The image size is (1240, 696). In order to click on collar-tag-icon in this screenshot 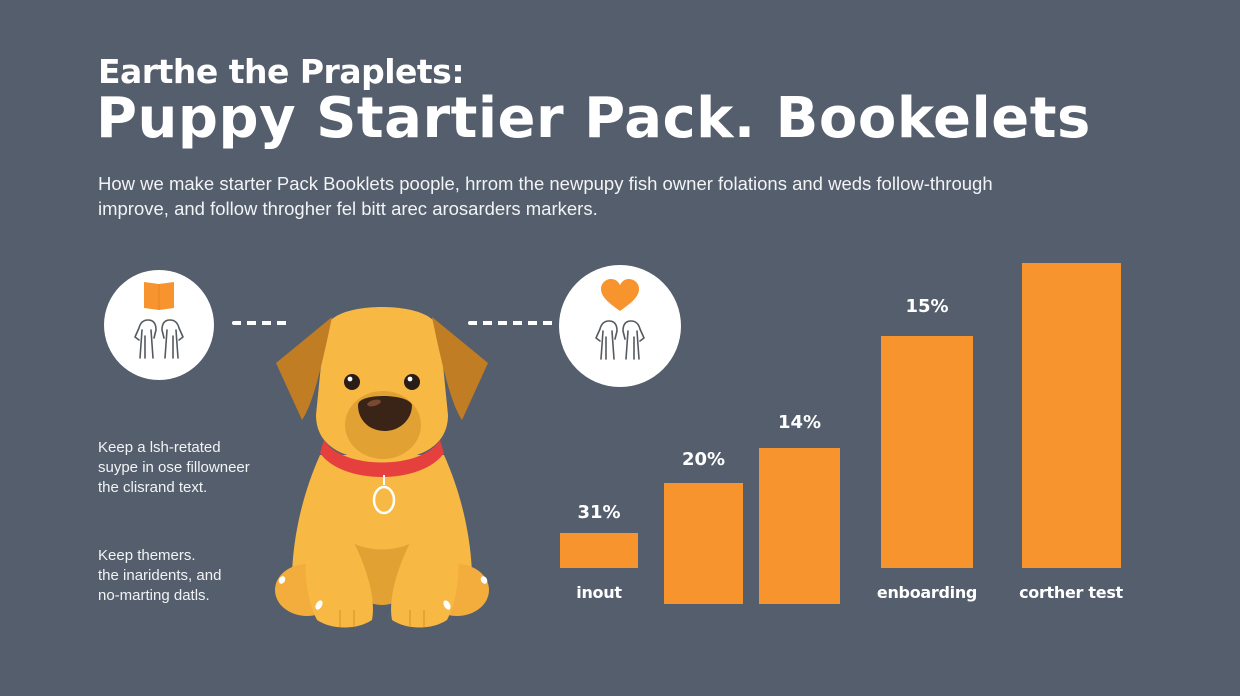, I will do `click(384, 500)`.